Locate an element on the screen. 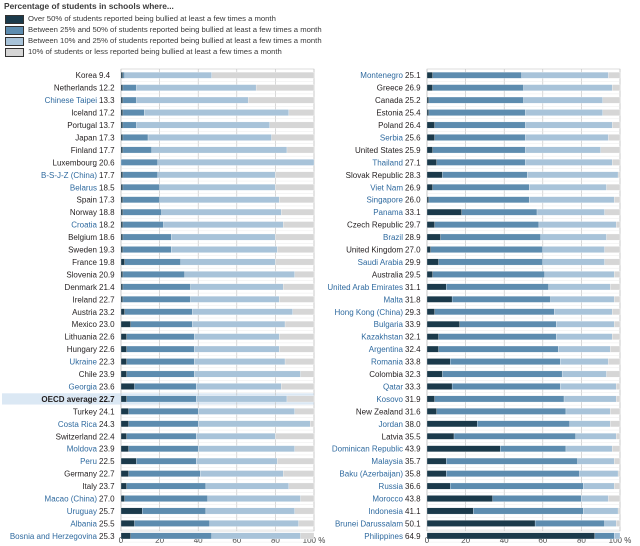  country-label: Montenegro is located at coordinates (381, 75).